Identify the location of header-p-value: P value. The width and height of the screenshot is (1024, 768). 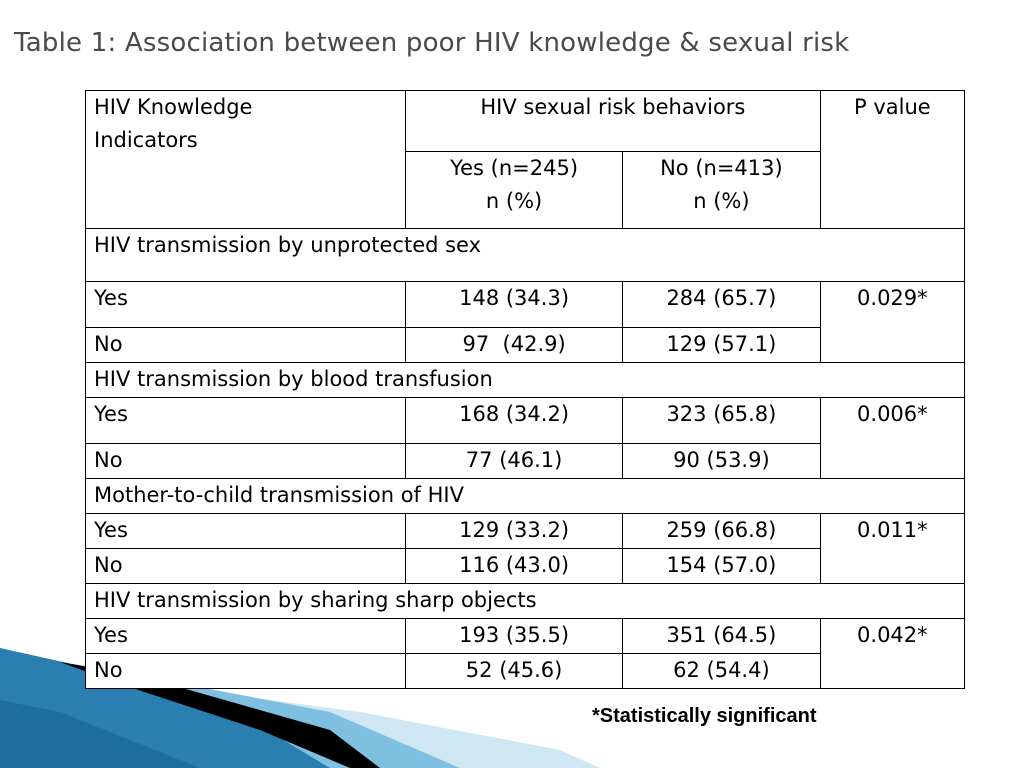
(892, 159).